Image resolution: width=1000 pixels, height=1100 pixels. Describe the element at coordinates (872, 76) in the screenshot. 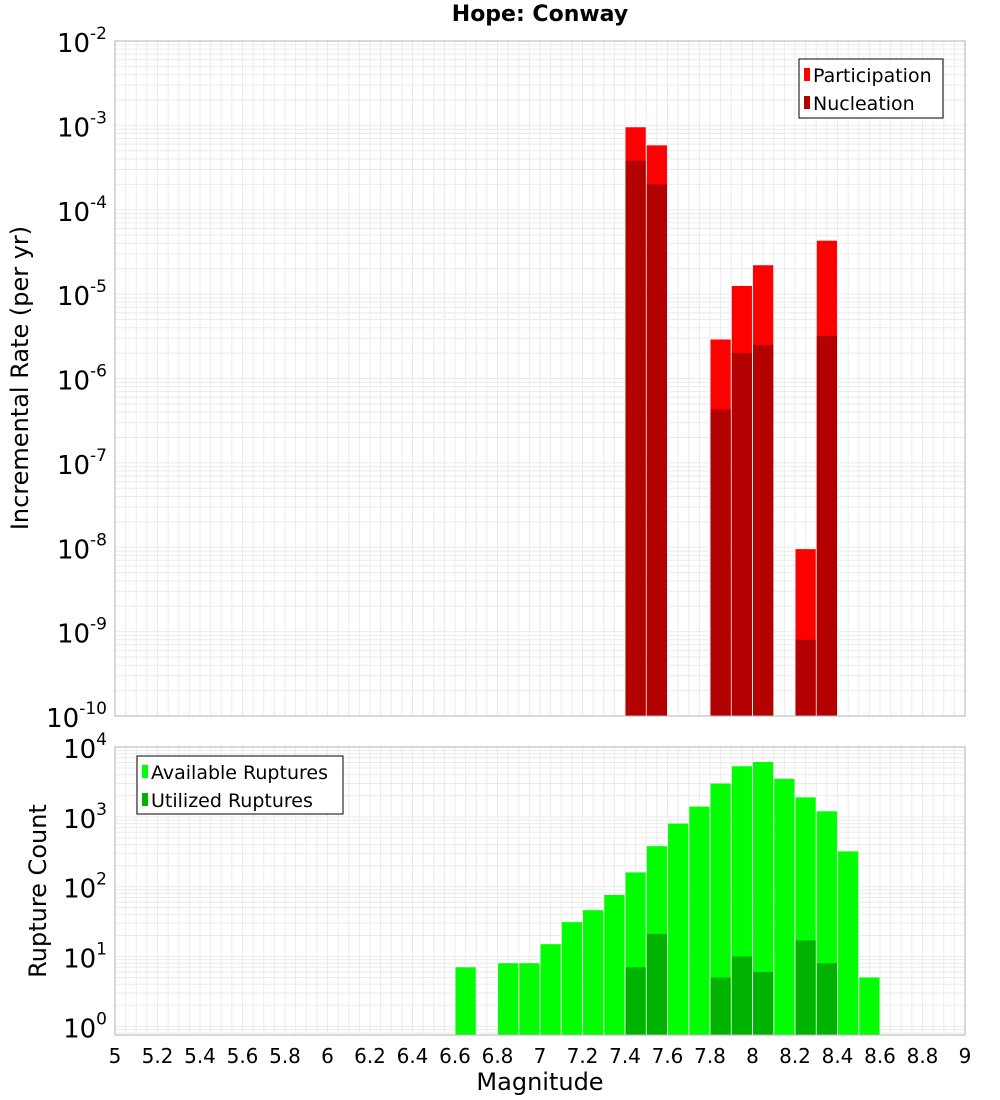

I see `top-legend-label: Participation` at that location.